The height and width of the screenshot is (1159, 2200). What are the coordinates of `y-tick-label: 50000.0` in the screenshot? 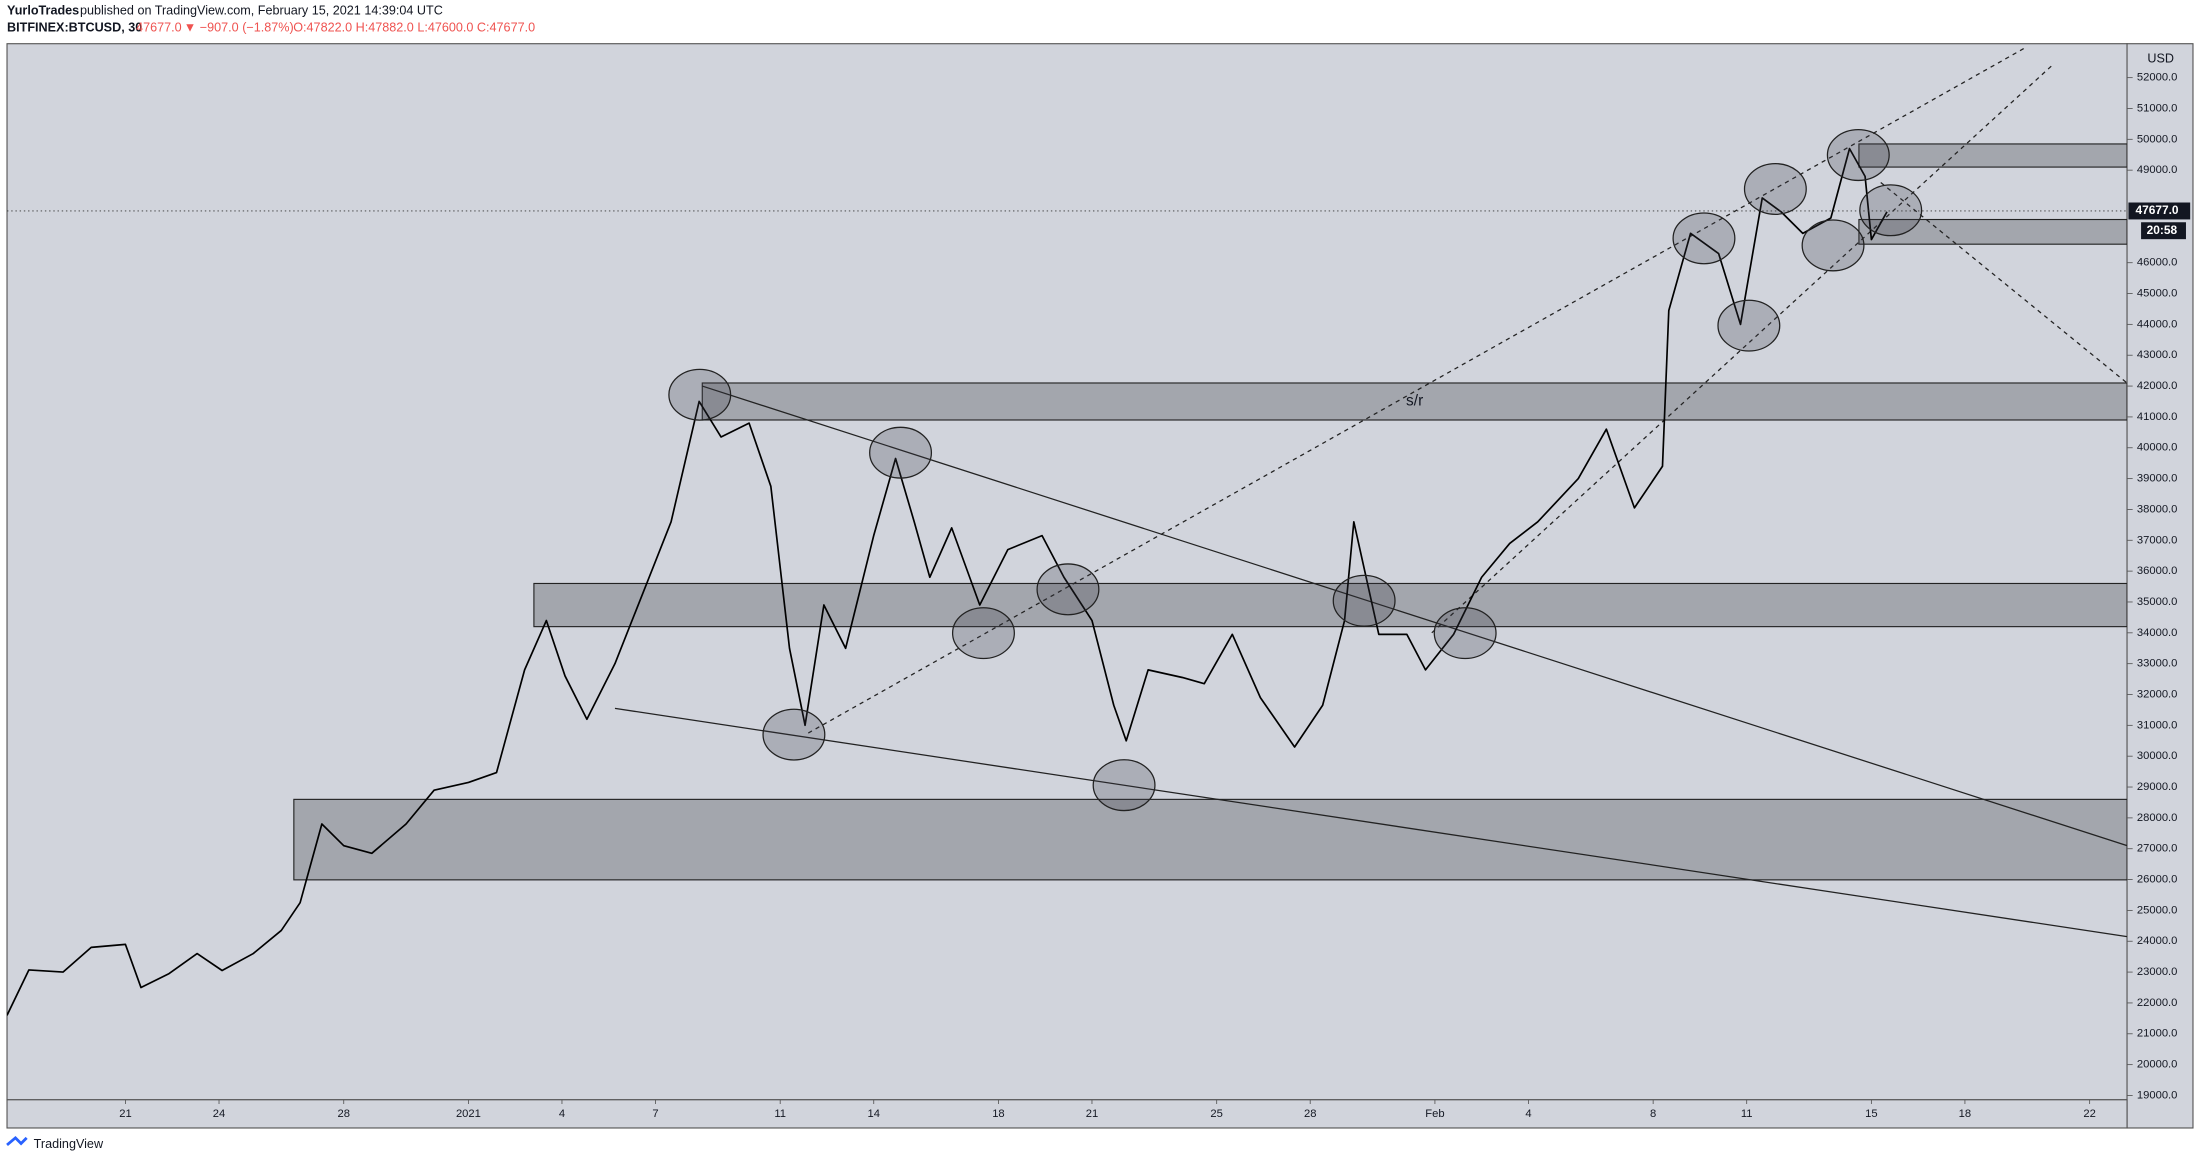 It's located at (2157, 139).